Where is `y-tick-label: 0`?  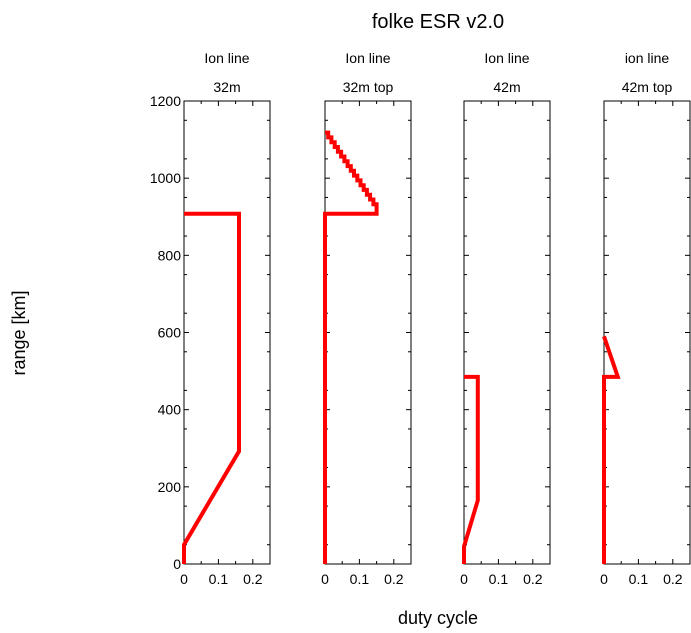 y-tick-label: 0 is located at coordinates (177, 564).